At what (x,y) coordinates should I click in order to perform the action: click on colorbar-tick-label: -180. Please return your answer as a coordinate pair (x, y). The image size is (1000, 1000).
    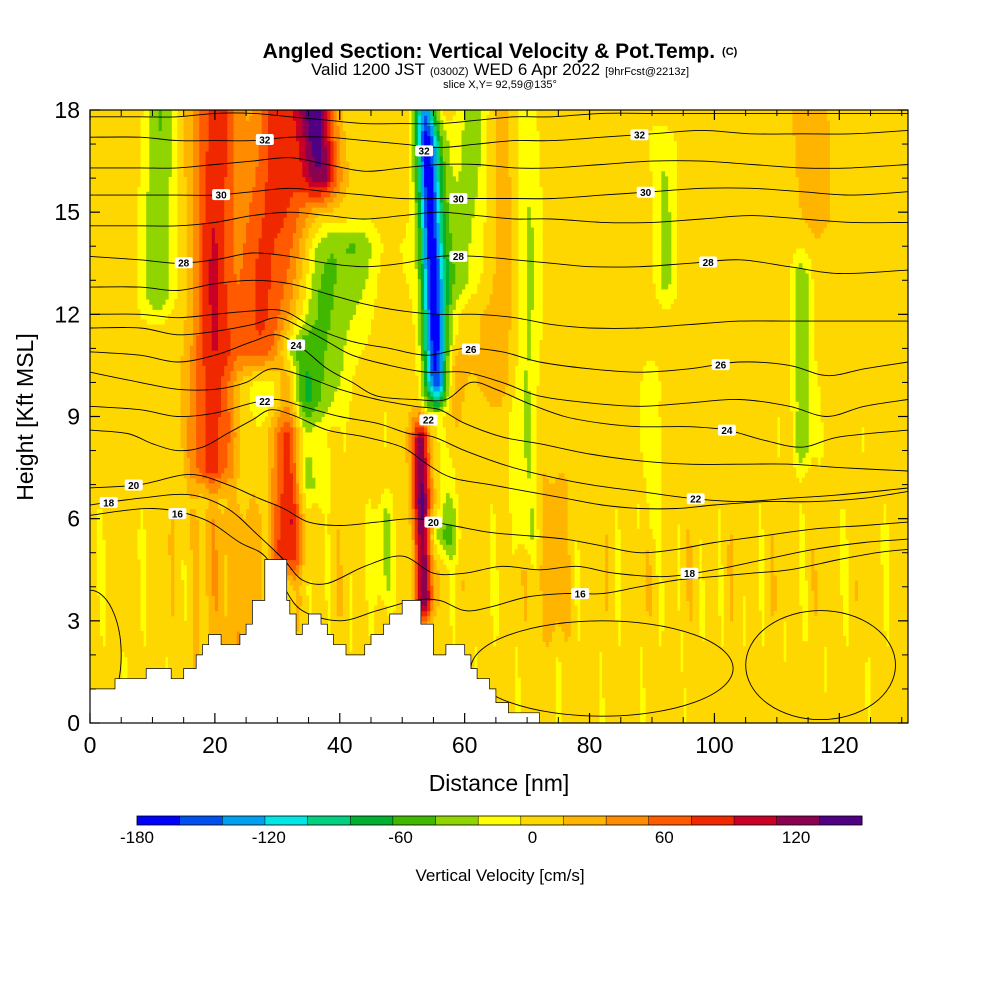
    Looking at the image, I should click on (137, 837).